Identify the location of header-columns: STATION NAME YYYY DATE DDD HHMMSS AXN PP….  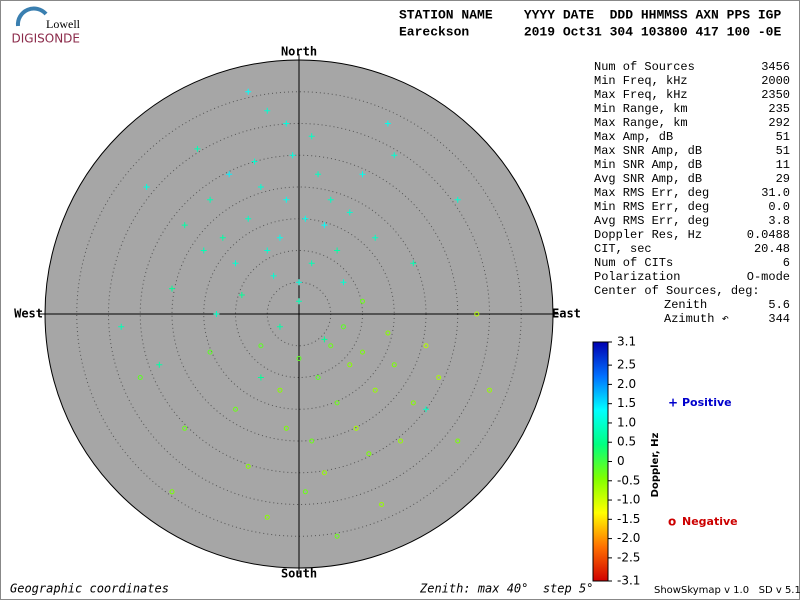
(590, 14).